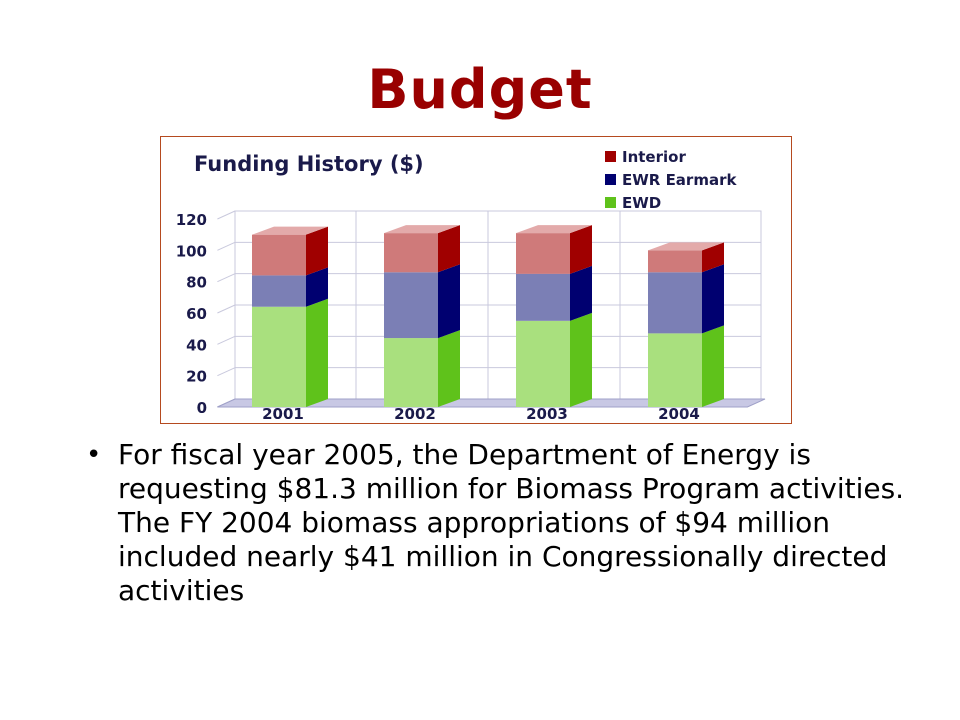 The height and width of the screenshot is (720, 960). What do you see at coordinates (196, 345) in the screenshot?
I see `y-tick-label: 40` at bounding box center [196, 345].